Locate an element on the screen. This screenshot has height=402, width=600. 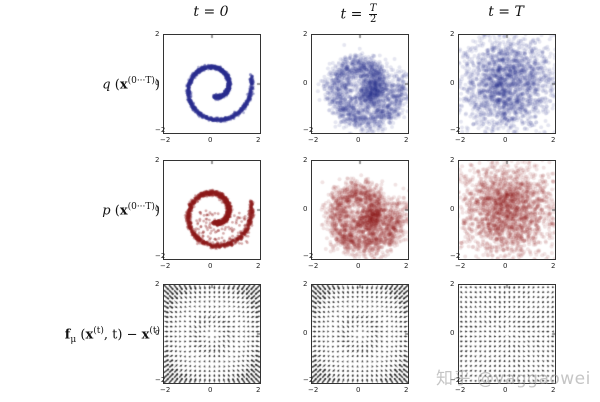
plot-panel-r0-c0 is located at coordinates (212, 84).